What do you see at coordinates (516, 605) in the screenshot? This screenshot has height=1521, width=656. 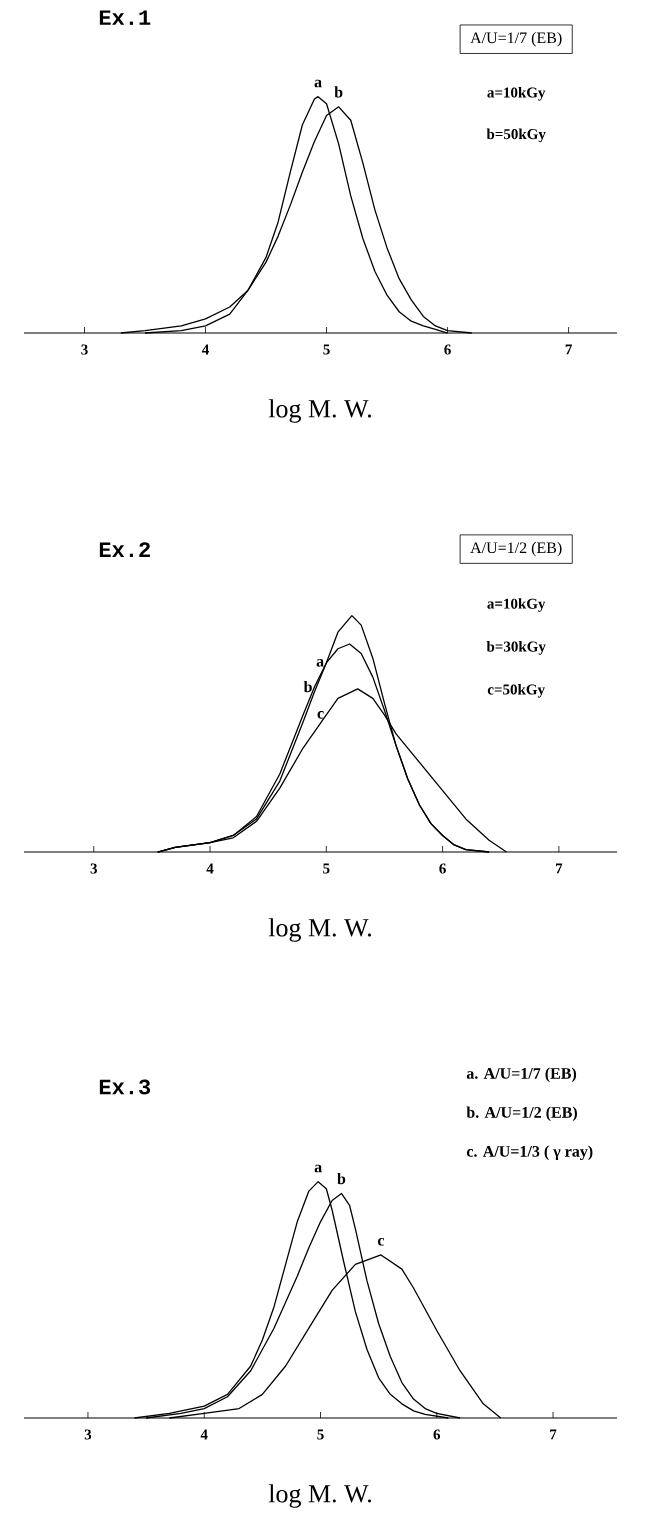 I see `text: a=10kGy` at bounding box center [516, 605].